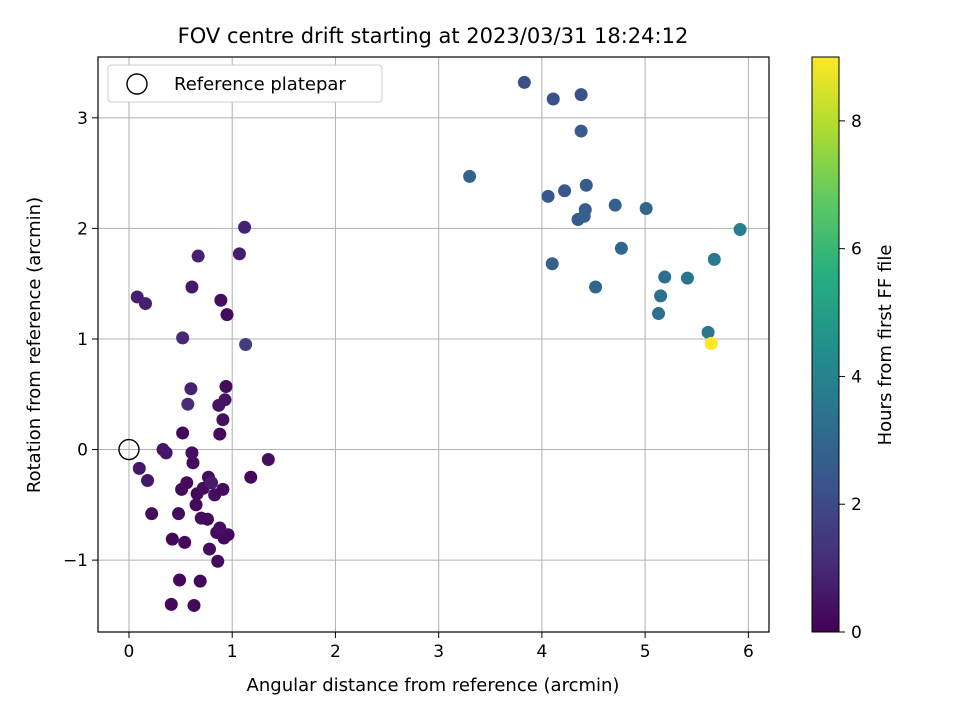 The image size is (960, 720). What do you see at coordinates (34, 345) in the screenshot?
I see `y-axis-label: Rotation from reference (arcmin)` at bounding box center [34, 345].